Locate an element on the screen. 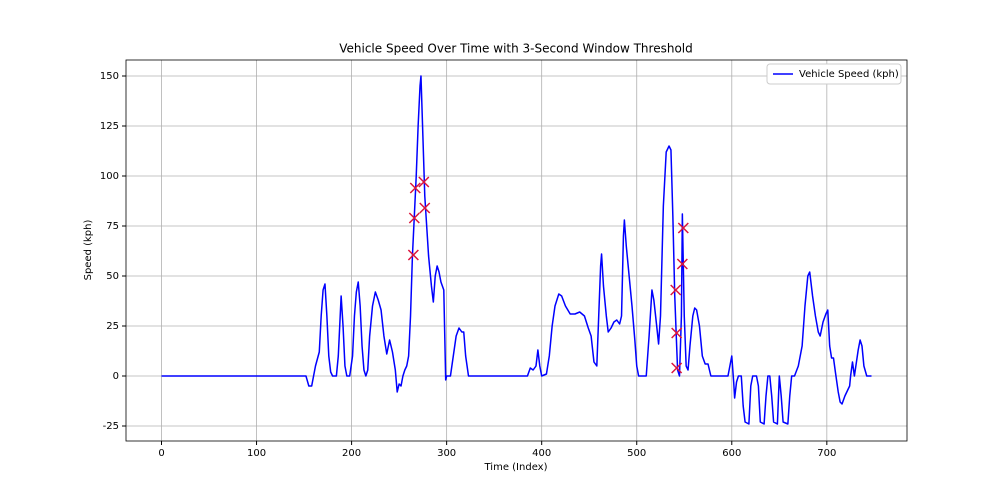 This screenshot has height=504, width=1008. y-tick-label: 150 is located at coordinates (109, 76).